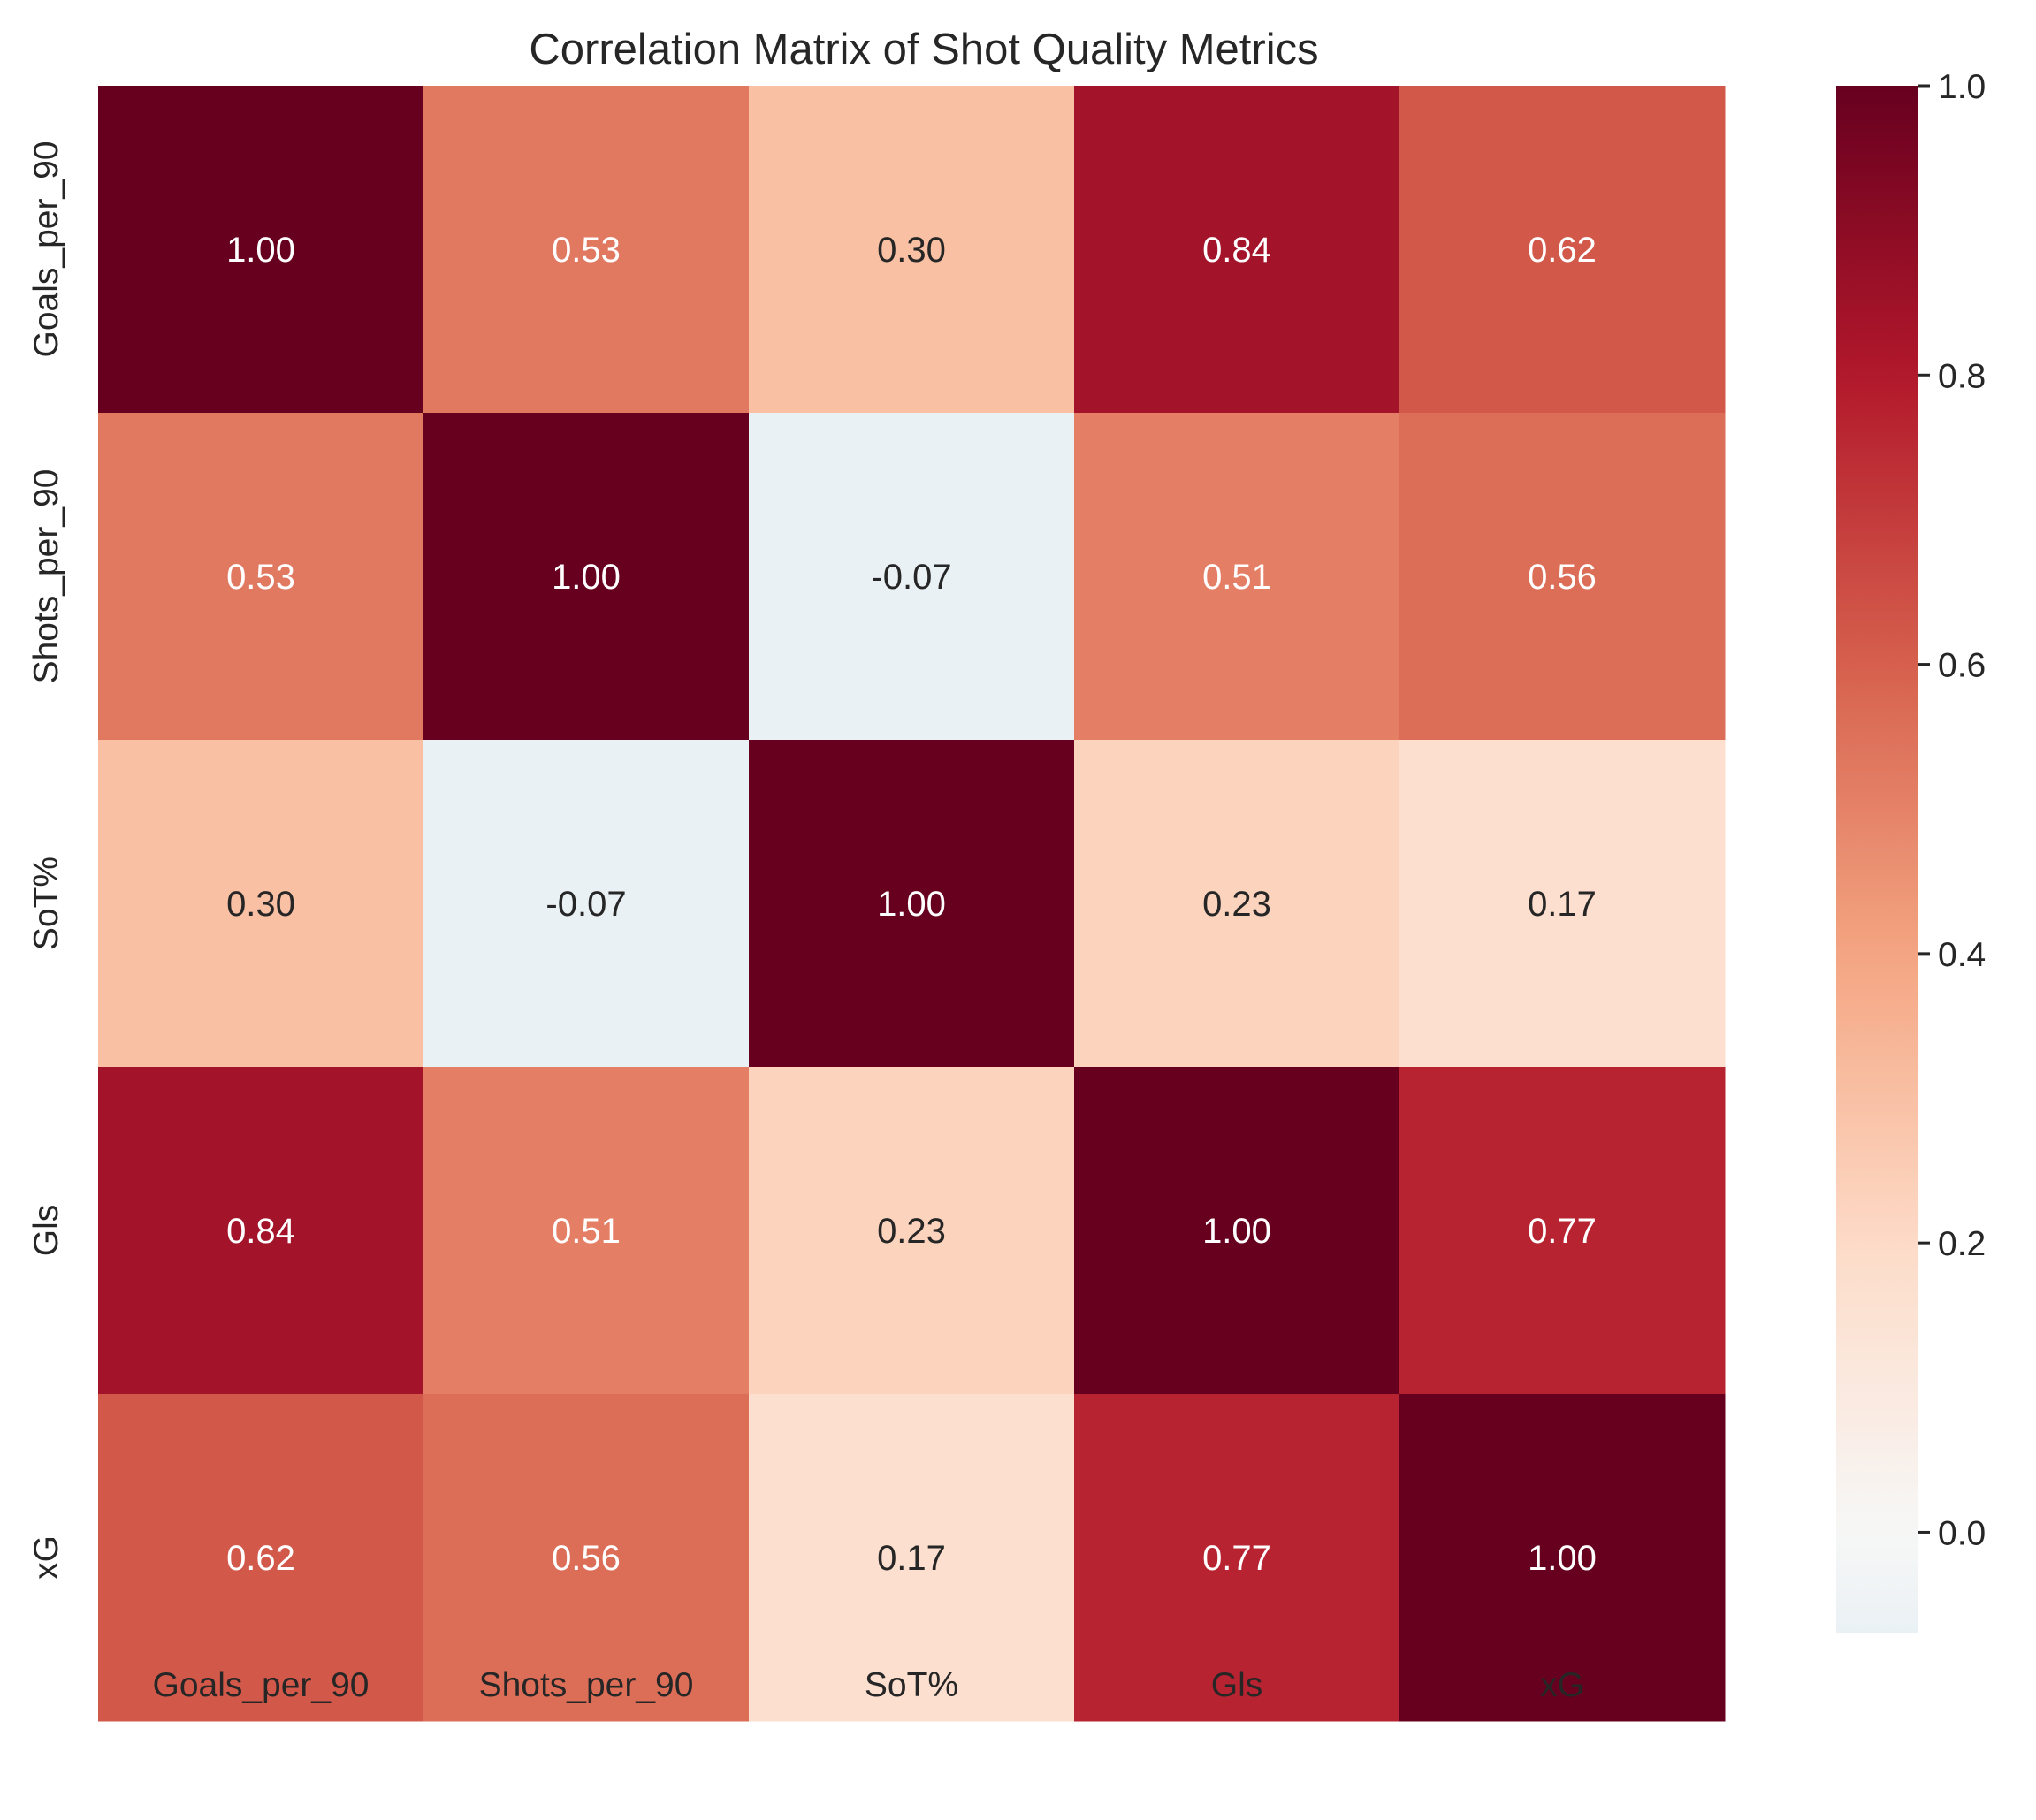 The height and width of the screenshot is (1820, 2036). Describe the element at coordinates (260, 1685) in the screenshot. I see `x-tick-label: Goals_per_90` at that location.